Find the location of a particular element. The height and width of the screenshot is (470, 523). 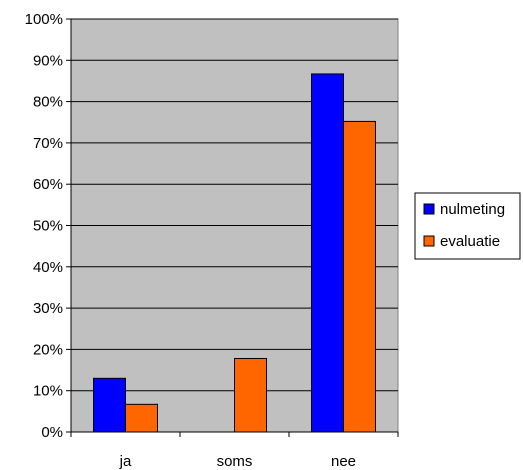

y-tick-label: 40% is located at coordinates (48, 267).